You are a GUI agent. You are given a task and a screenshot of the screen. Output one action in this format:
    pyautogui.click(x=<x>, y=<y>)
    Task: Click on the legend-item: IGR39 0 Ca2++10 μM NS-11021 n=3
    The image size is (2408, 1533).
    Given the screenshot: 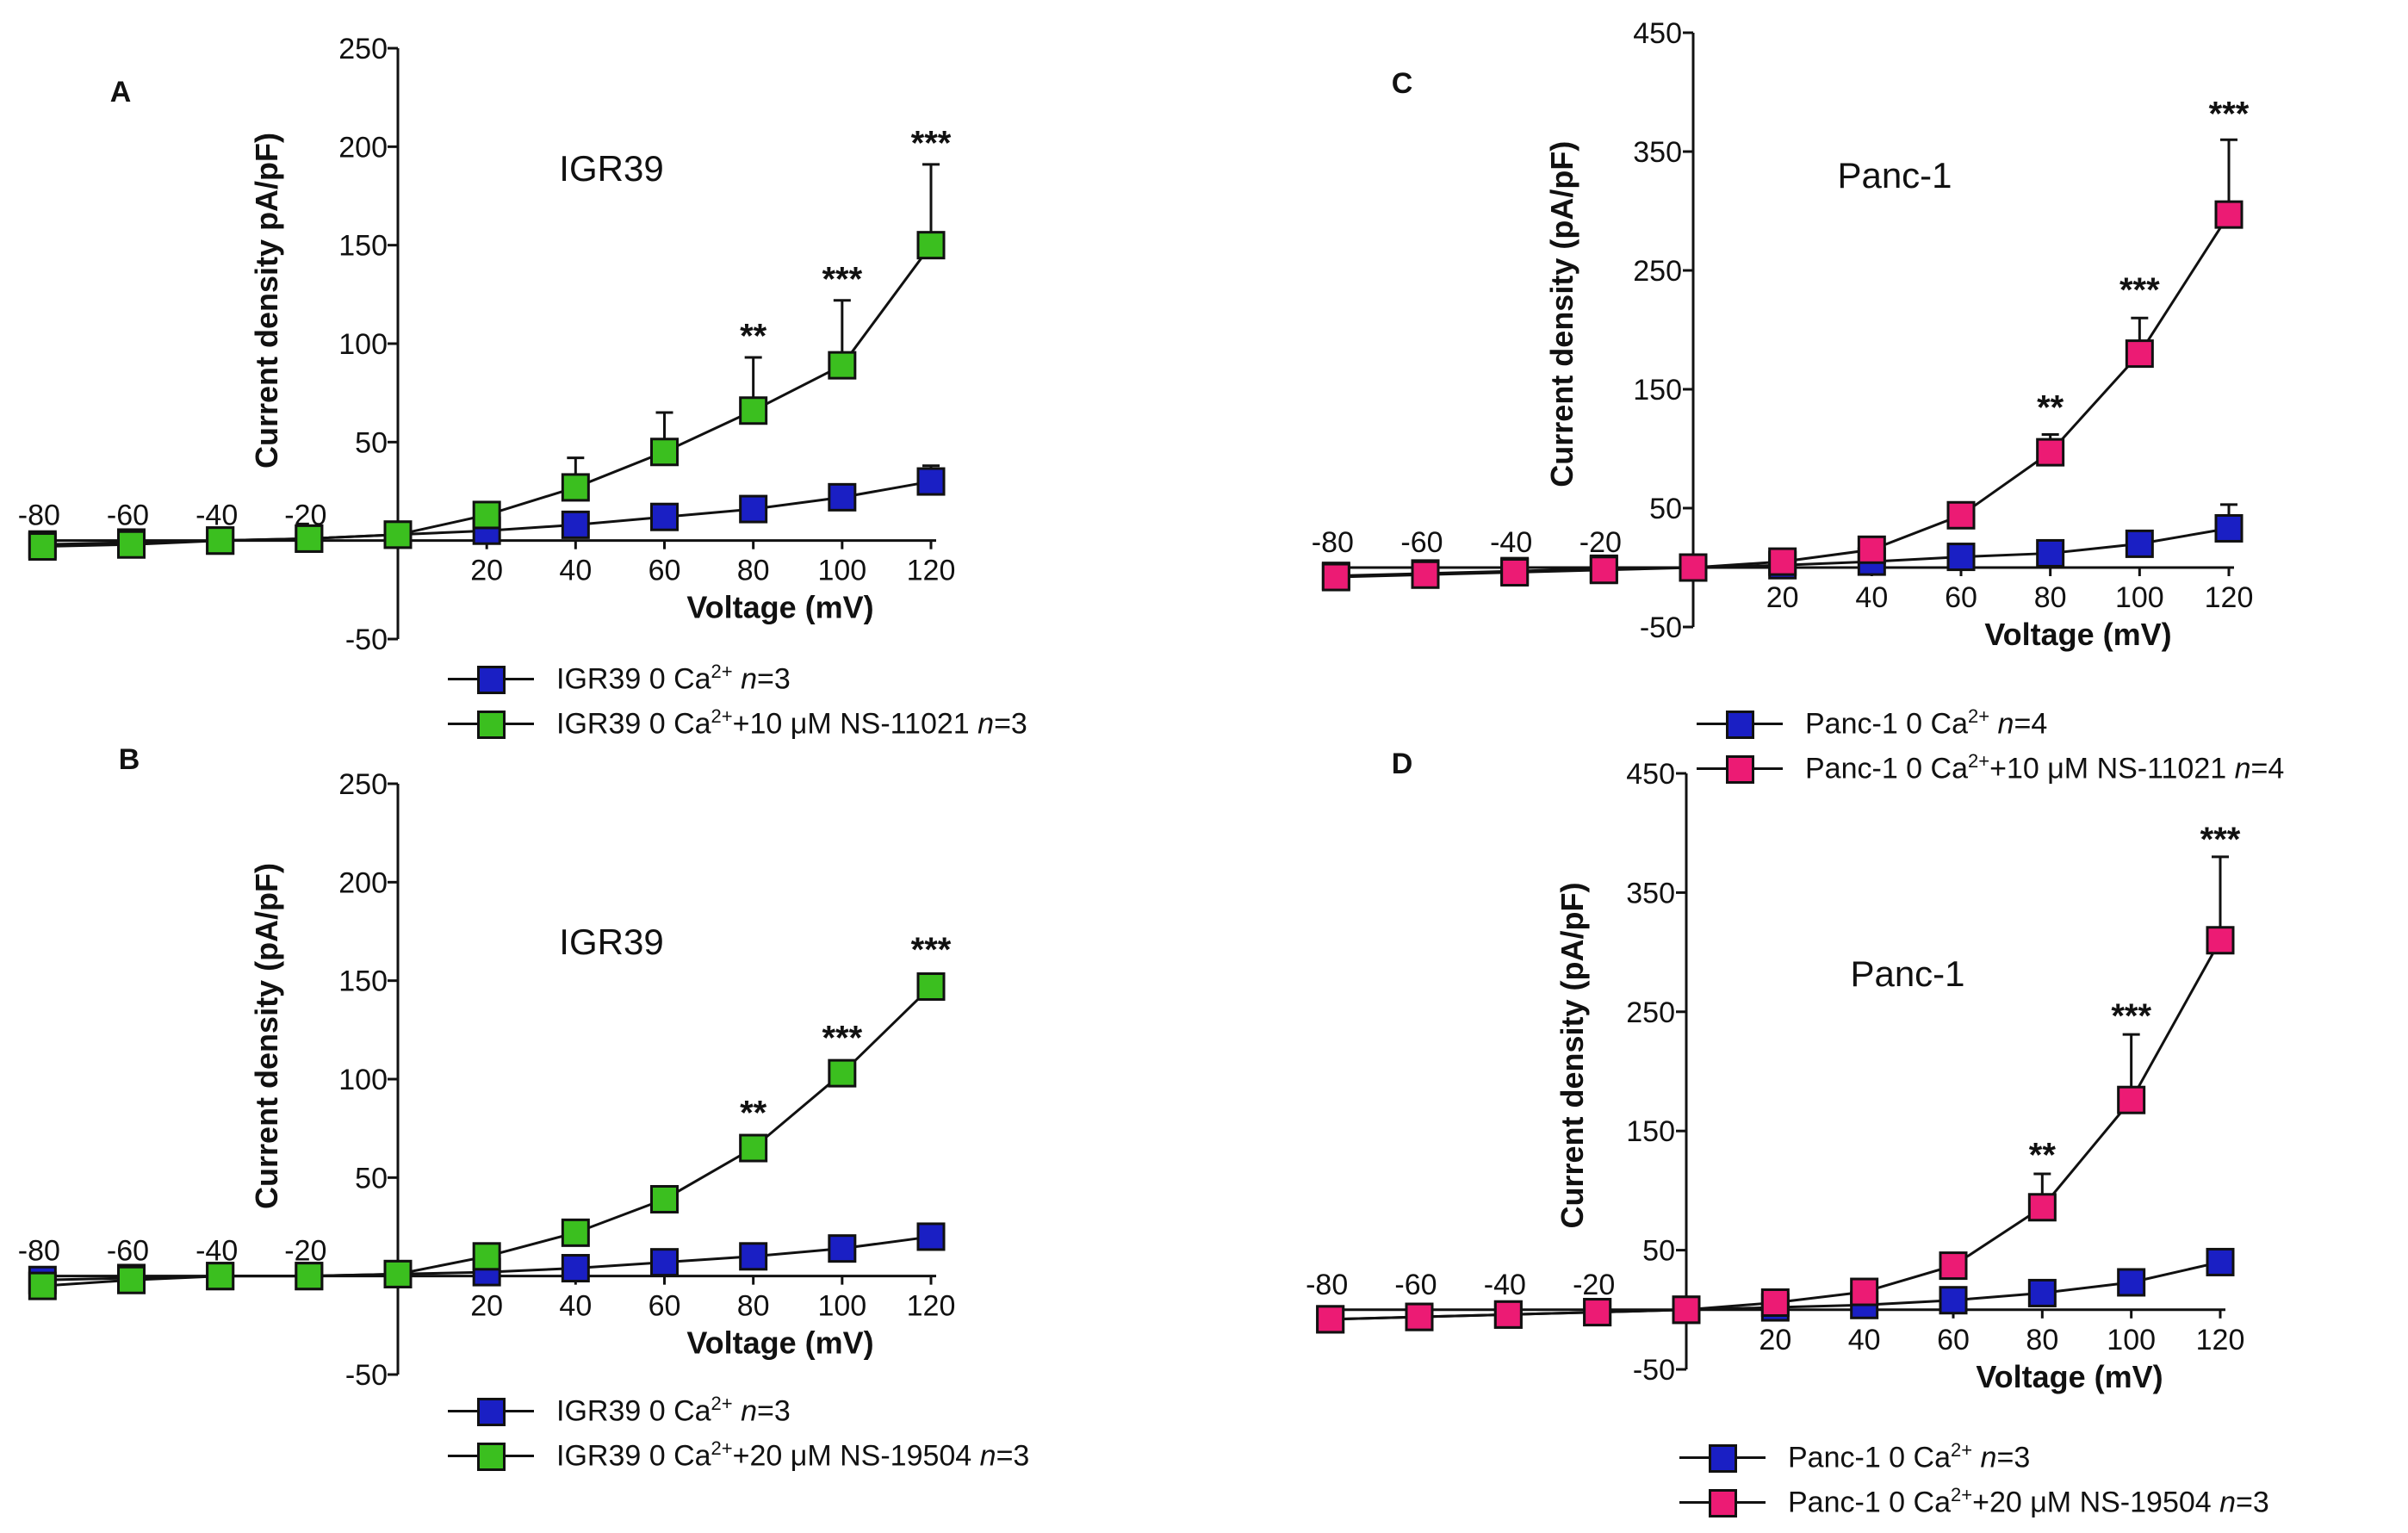 What is the action you would take?
    pyautogui.click(x=737, y=723)
    